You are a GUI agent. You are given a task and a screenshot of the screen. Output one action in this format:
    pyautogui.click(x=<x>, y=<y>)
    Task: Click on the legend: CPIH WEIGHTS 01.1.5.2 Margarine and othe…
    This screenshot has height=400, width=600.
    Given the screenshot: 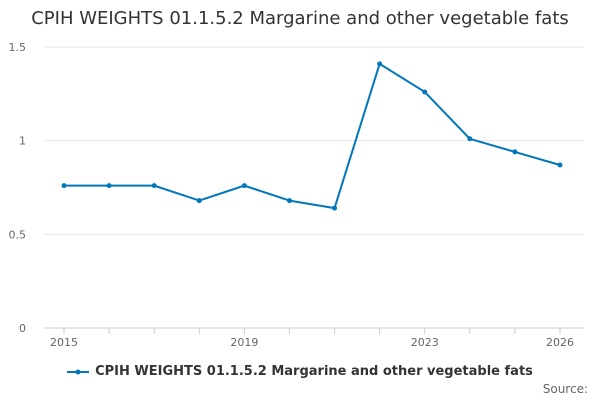 What is the action you would take?
    pyautogui.click(x=300, y=371)
    